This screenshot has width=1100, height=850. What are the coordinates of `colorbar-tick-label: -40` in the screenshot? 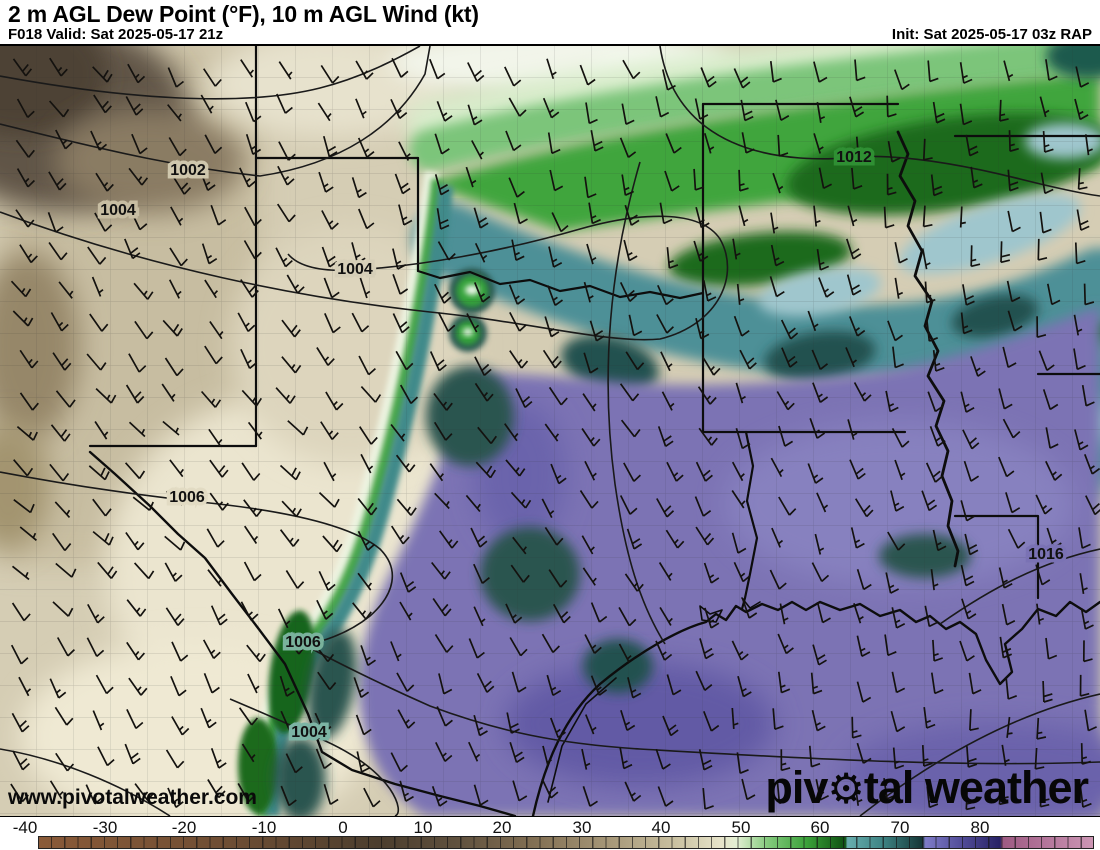 It's located at (25, 827).